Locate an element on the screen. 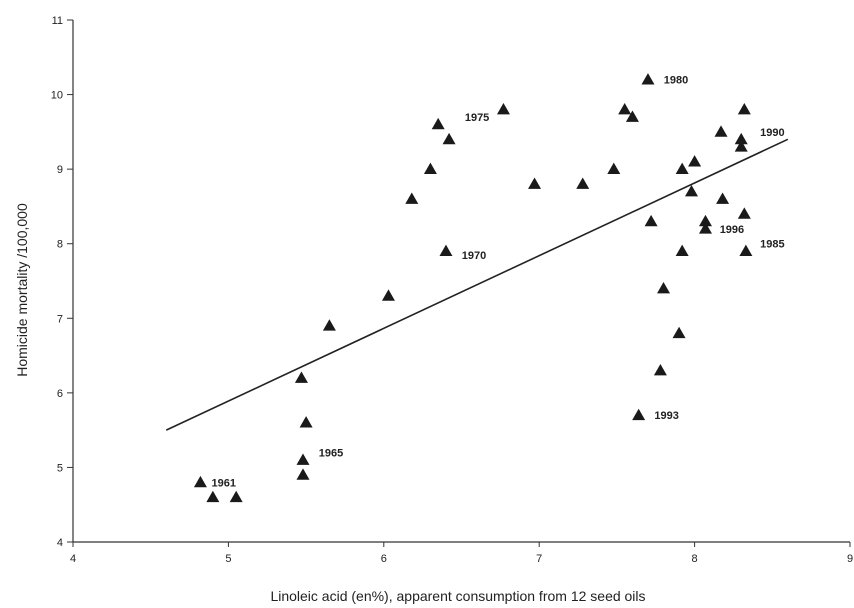 This screenshot has height=608, width=854. y-tick-label: 6 is located at coordinates (60, 394).